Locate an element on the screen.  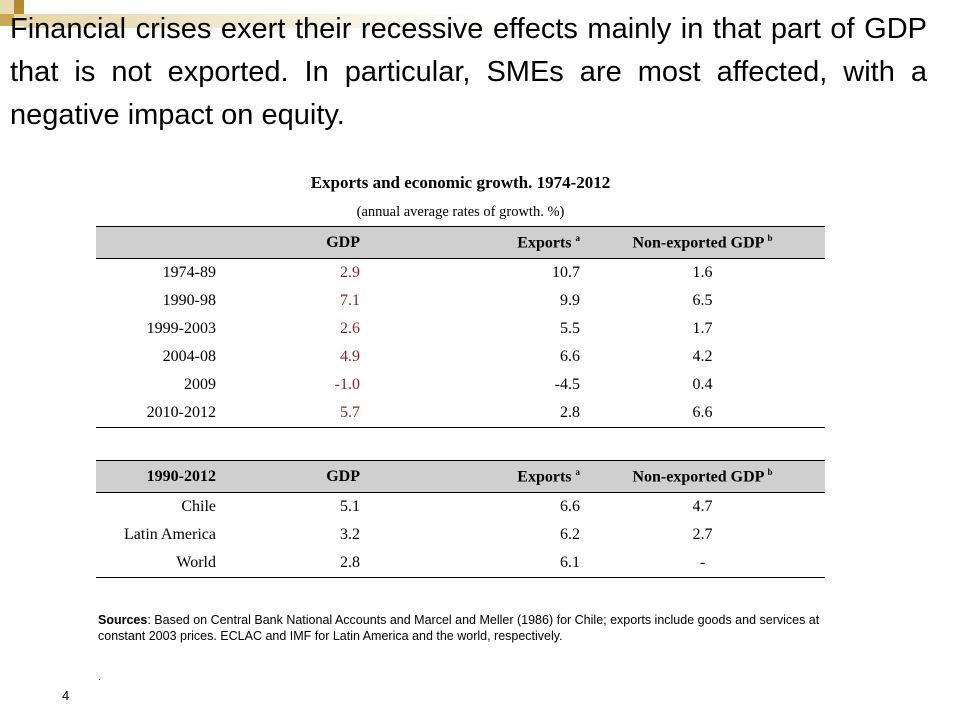
table-cell: 5.5 is located at coordinates (570, 328).